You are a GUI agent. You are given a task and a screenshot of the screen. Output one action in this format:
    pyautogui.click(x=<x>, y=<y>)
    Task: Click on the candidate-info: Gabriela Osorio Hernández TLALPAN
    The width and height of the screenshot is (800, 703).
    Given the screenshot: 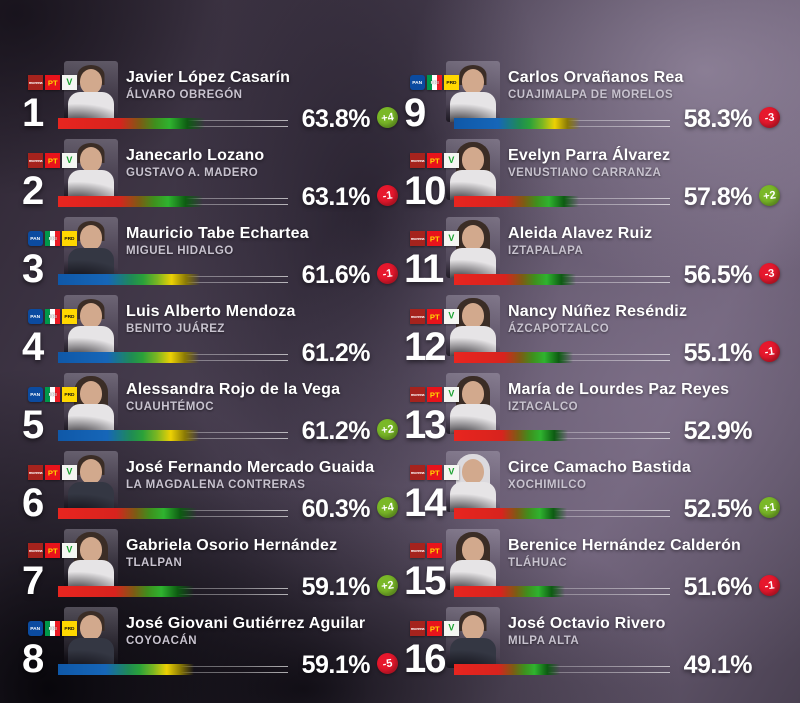 What is the action you would take?
    pyautogui.click(x=231, y=553)
    